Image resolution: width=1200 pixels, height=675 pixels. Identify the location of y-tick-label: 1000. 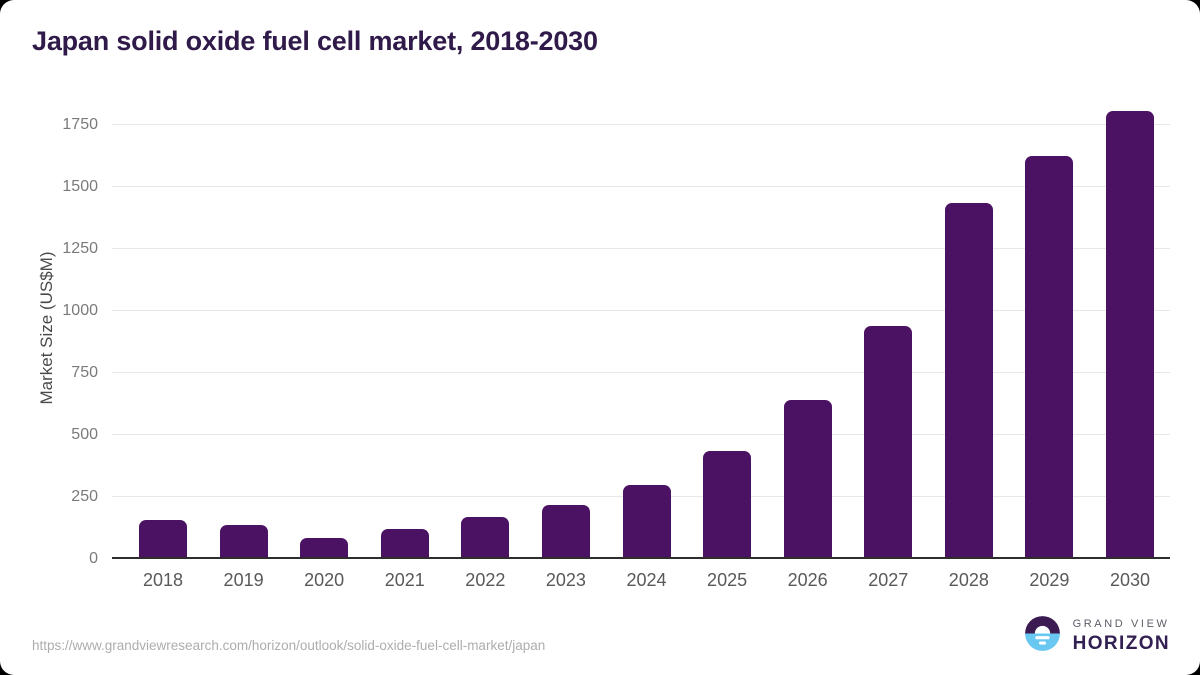
(80, 311).